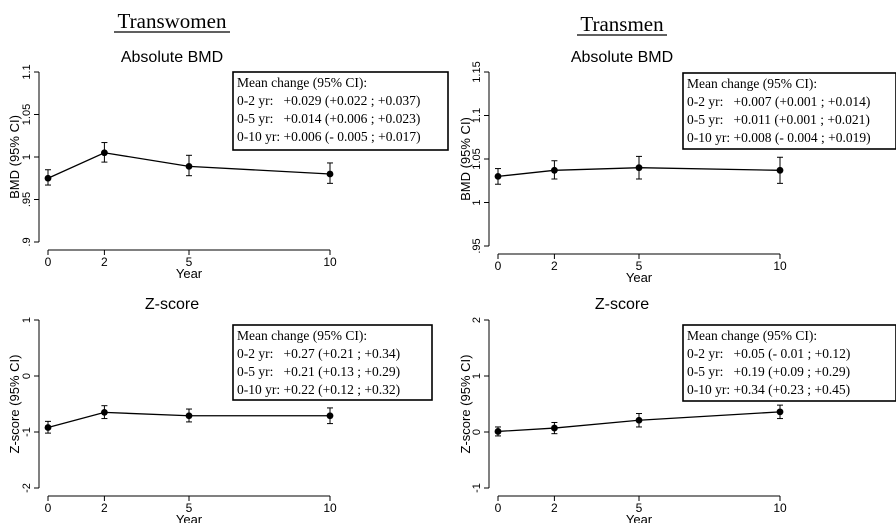 Image resolution: width=896 pixels, height=523 pixels. What do you see at coordinates (477, 71) in the screenshot?
I see `y-tick-label: 1.15` at bounding box center [477, 71].